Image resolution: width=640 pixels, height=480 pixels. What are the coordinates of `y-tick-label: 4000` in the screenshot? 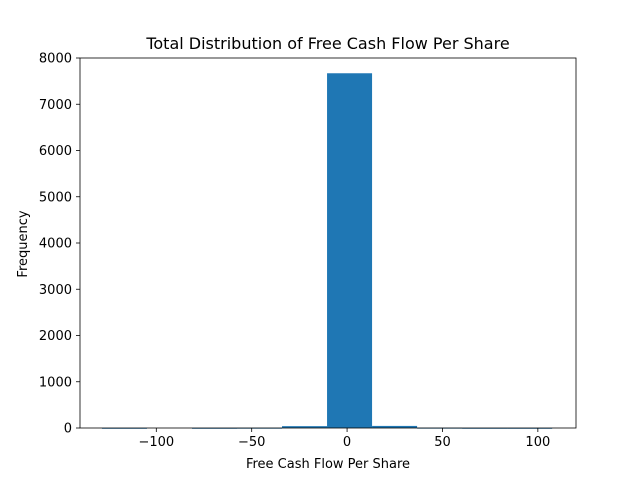 It's located at (55, 244).